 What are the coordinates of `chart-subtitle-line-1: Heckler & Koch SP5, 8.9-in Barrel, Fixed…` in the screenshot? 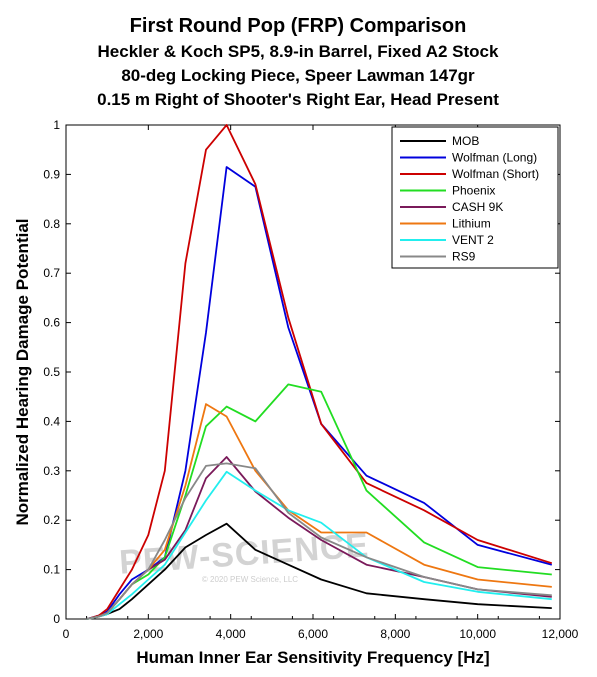 It's located at (298, 51).